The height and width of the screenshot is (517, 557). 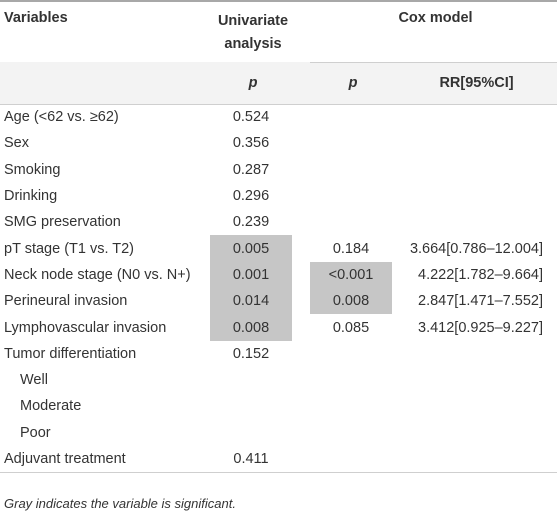 What do you see at coordinates (251, 327) in the screenshot?
I see `p-univariate-cell: 0.008` at bounding box center [251, 327].